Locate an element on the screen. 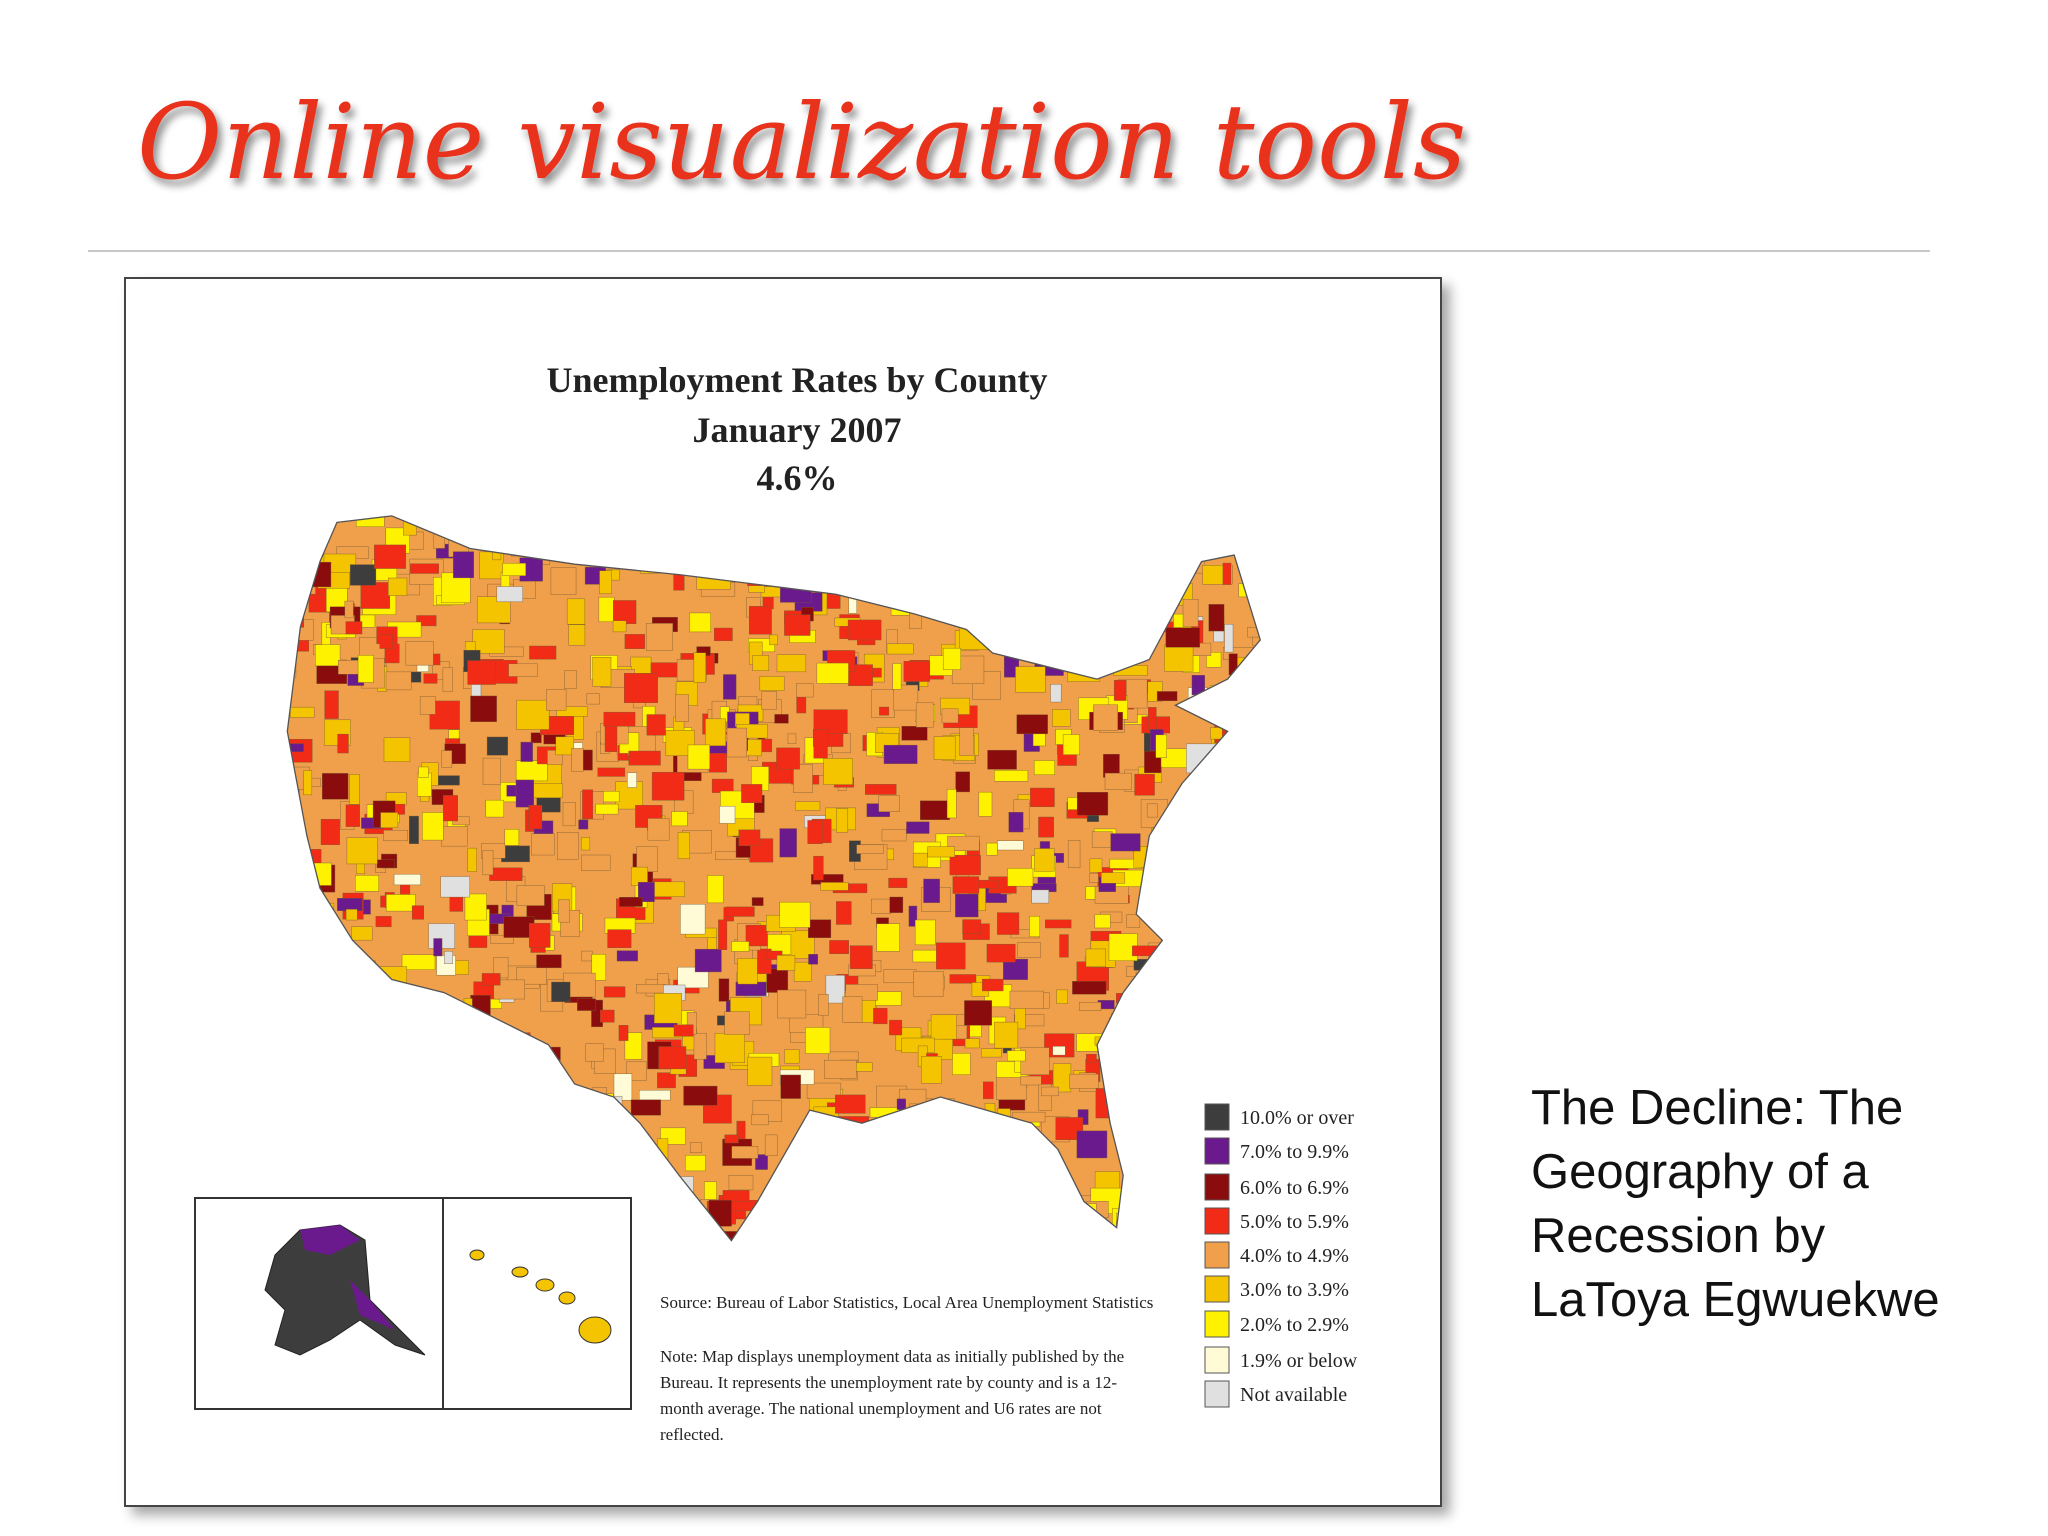  legend-label: 7.0% to 9.9% is located at coordinates (1294, 1152).